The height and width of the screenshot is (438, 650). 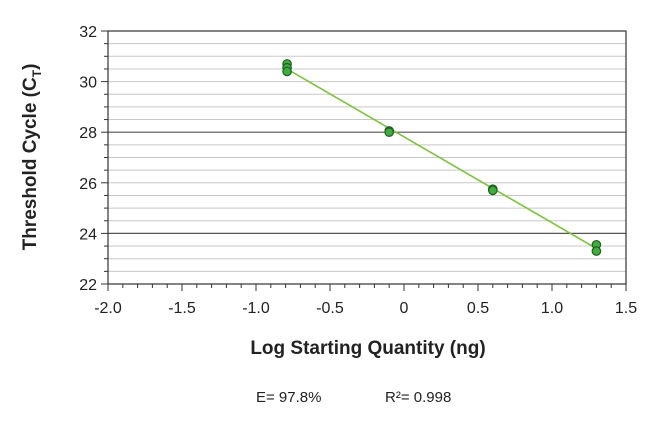 I want to click on y-tick-label: 30, so click(x=88, y=83).